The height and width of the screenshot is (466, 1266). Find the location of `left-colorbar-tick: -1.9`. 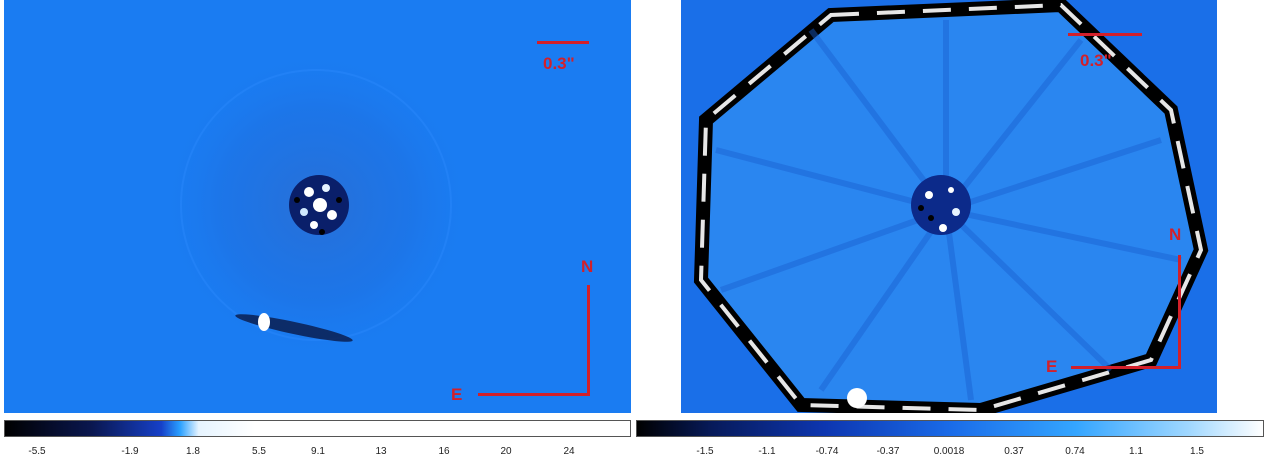

left-colorbar-tick: -1.9 is located at coordinates (130, 451).